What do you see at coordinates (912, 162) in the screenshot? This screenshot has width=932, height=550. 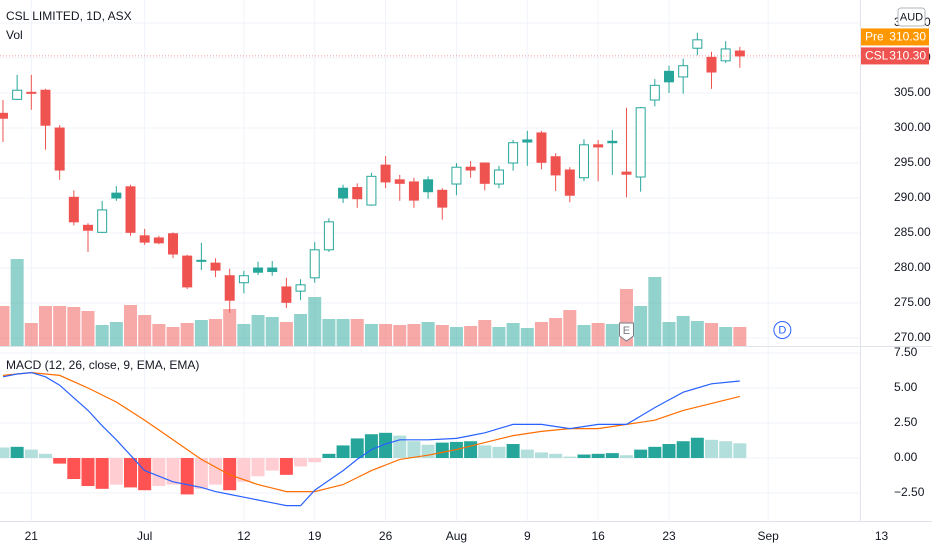 I see `y-tick-label: 295.00` at bounding box center [912, 162].